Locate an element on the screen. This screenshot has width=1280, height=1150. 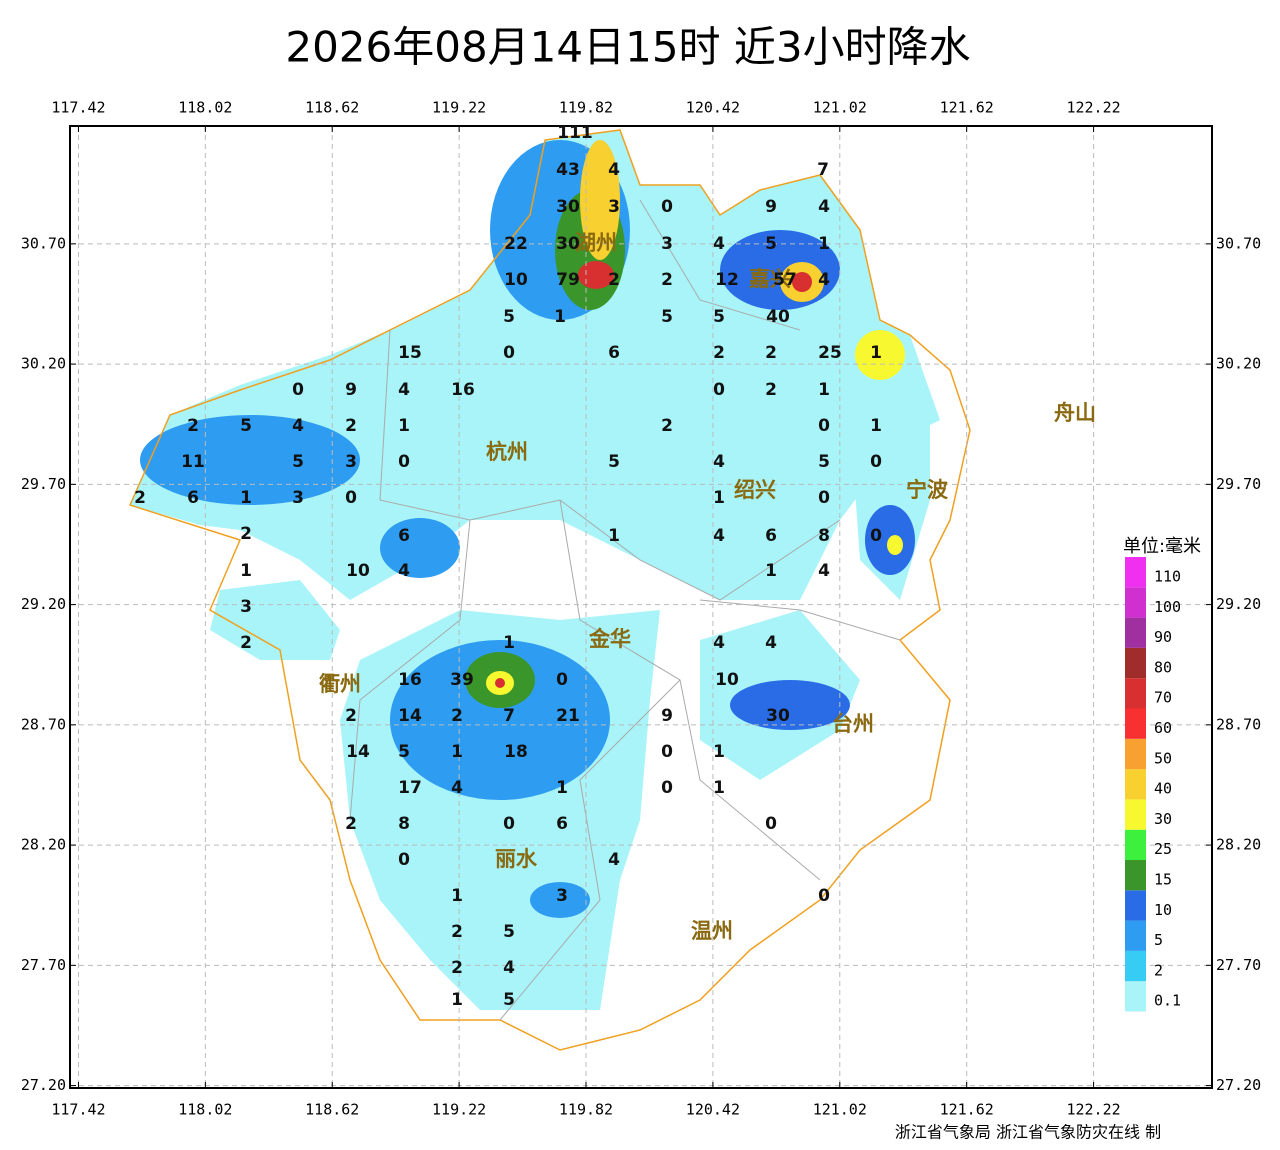
legend-label: 100 is located at coordinates (1167, 607).